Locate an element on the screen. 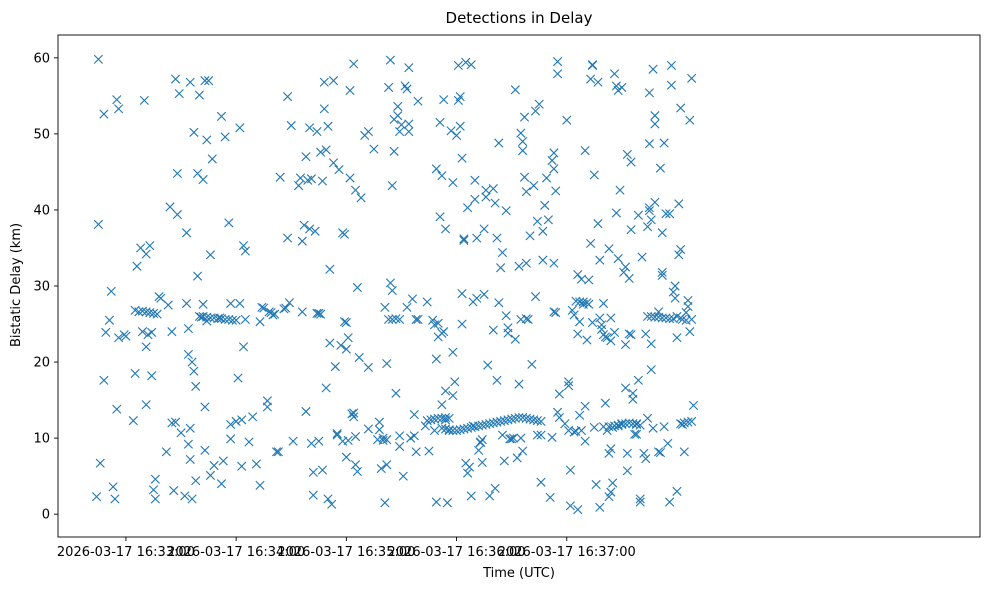  y-axis: 0 10 20 30 40 50 60 is located at coordinates (45, 287).